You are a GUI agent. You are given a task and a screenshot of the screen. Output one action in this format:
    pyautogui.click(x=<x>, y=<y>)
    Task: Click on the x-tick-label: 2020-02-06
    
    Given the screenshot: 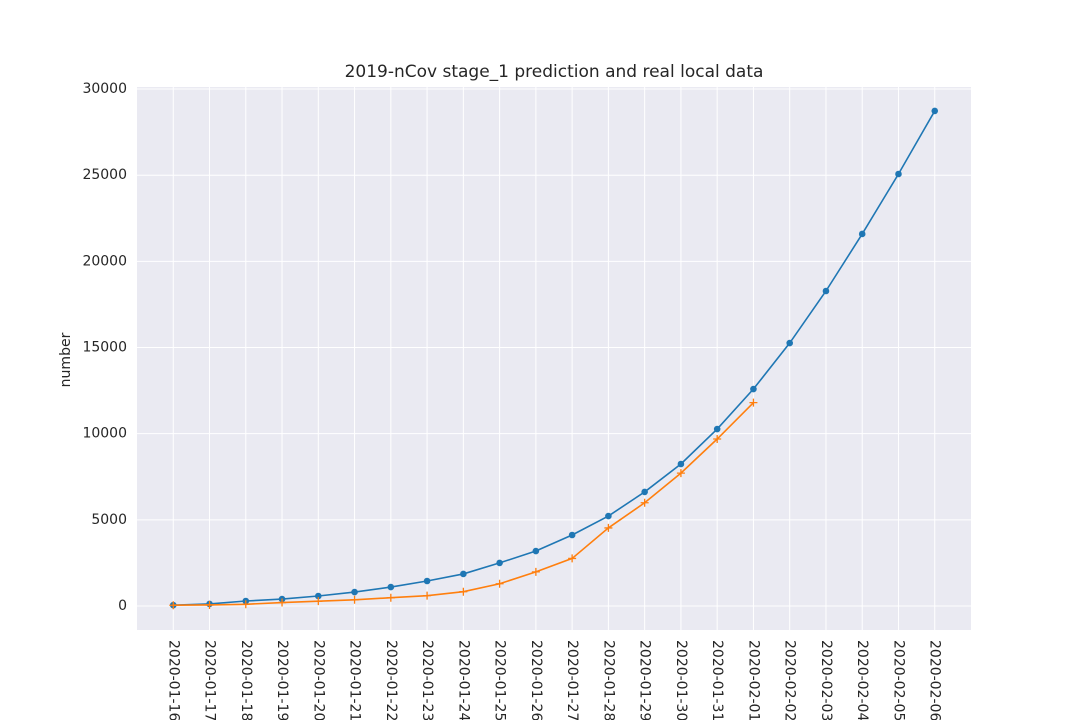 What is the action you would take?
    pyautogui.click(x=935, y=680)
    